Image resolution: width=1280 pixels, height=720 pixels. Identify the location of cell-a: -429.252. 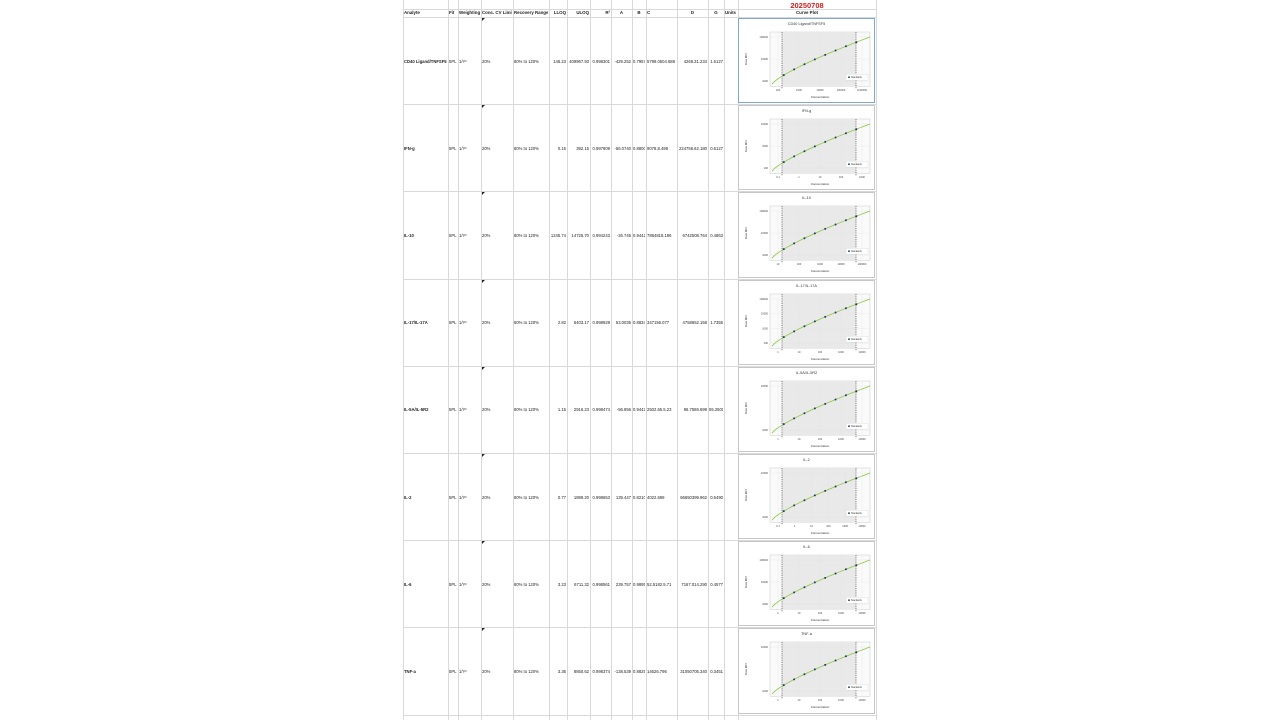
(622, 61).